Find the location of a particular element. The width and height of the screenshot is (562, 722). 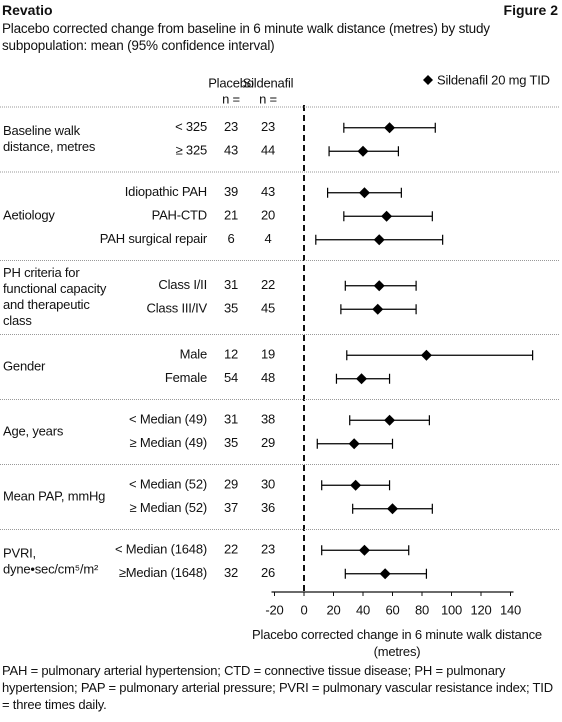

sildenafil-n: 30 is located at coordinates (268, 484).